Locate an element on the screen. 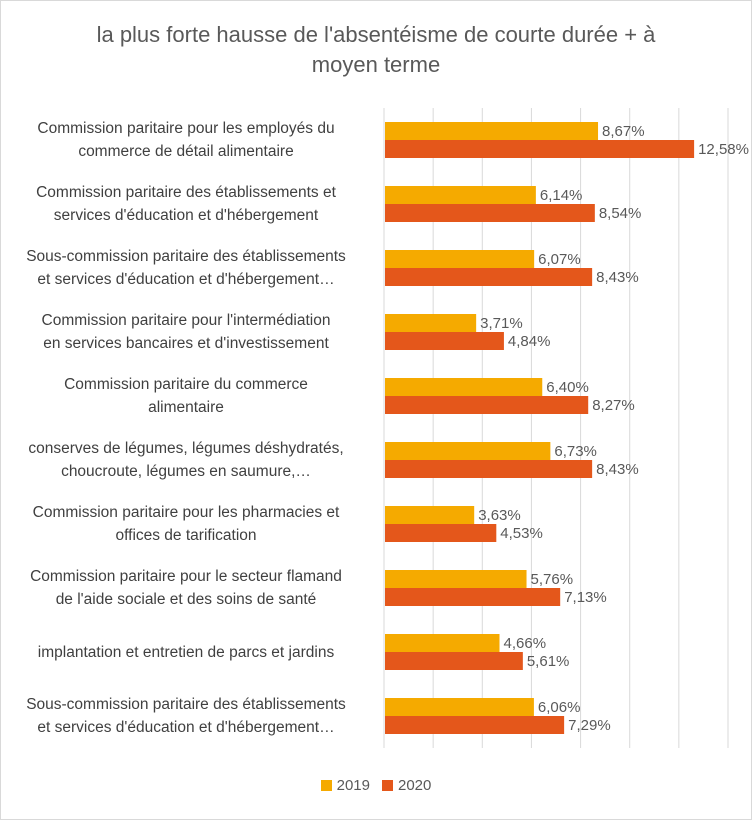 The height and width of the screenshot is (820, 752). data-label-2020: 8,27% is located at coordinates (613, 405).